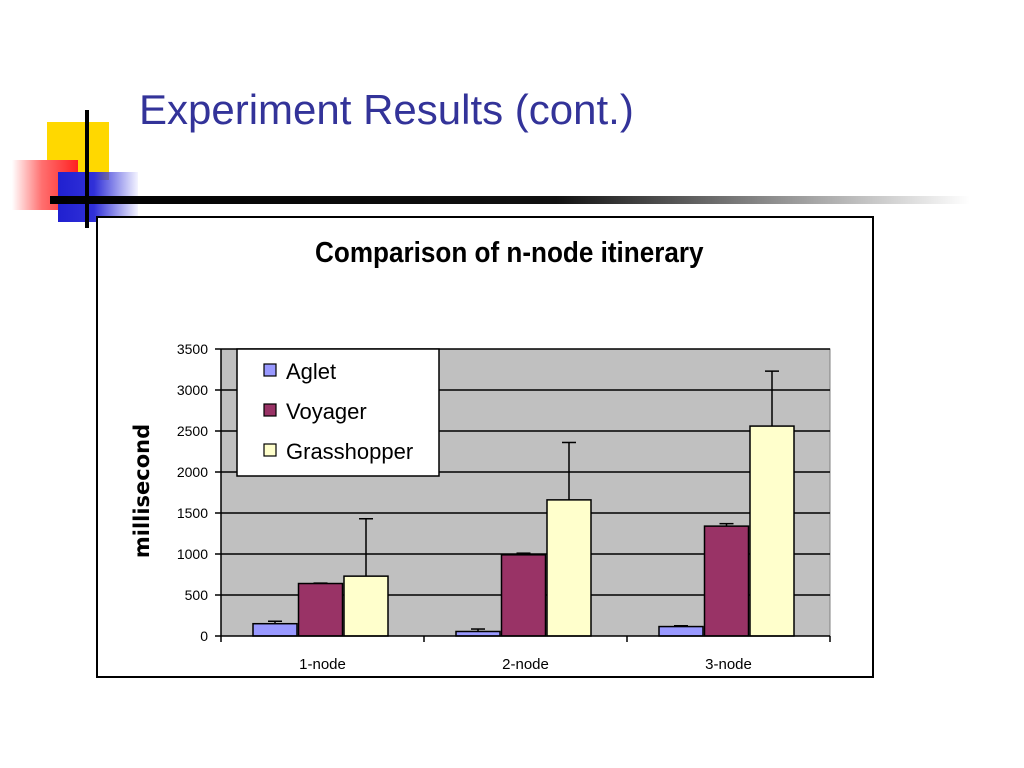  Describe the element at coordinates (192, 349) in the screenshot. I see `y-tick-label: 3500` at that location.